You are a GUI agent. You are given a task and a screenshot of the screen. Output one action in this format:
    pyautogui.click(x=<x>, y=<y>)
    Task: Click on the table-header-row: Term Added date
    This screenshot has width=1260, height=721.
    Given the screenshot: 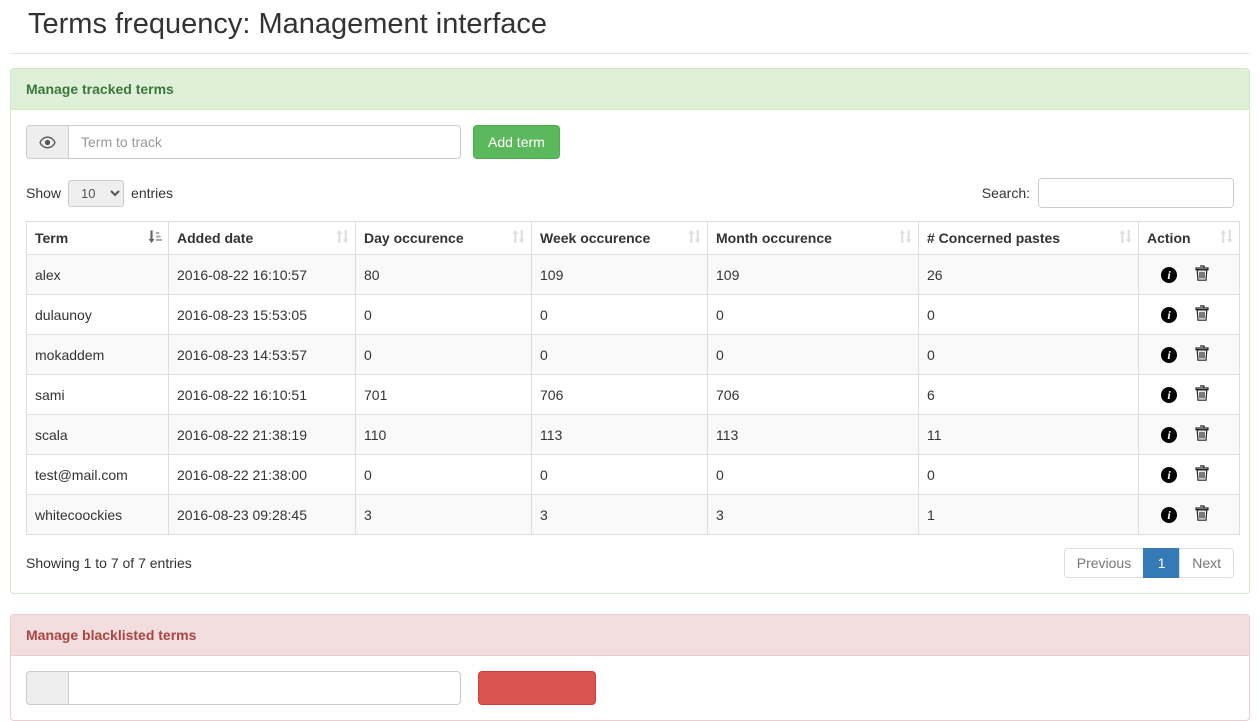 What is the action you would take?
    pyautogui.click(x=633, y=238)
    